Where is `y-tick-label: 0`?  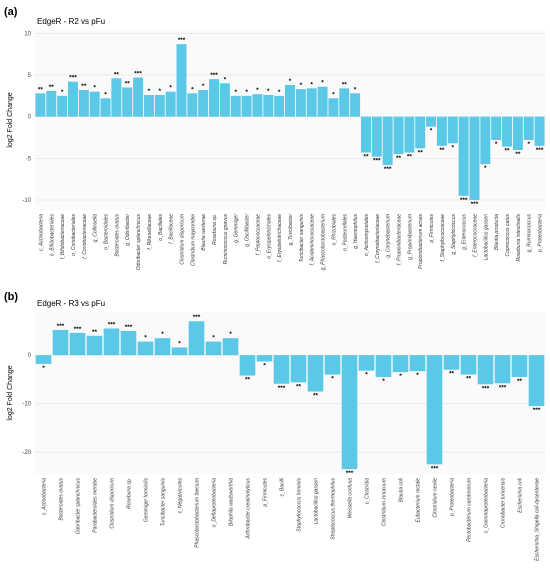 y-tick-label: 0 is located at coordinates (30, 356).